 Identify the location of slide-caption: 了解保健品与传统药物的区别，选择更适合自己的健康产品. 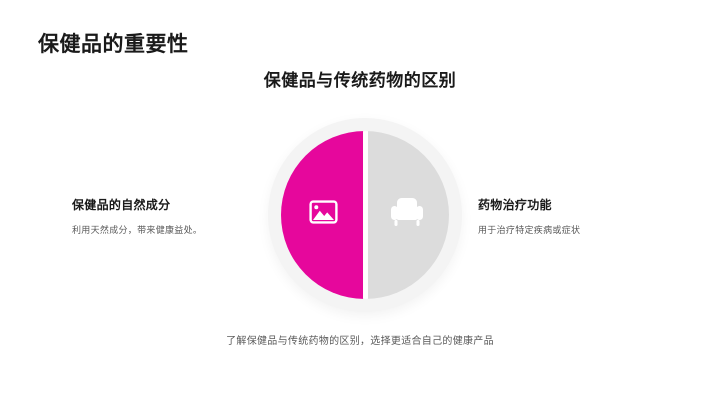
(360, 341).